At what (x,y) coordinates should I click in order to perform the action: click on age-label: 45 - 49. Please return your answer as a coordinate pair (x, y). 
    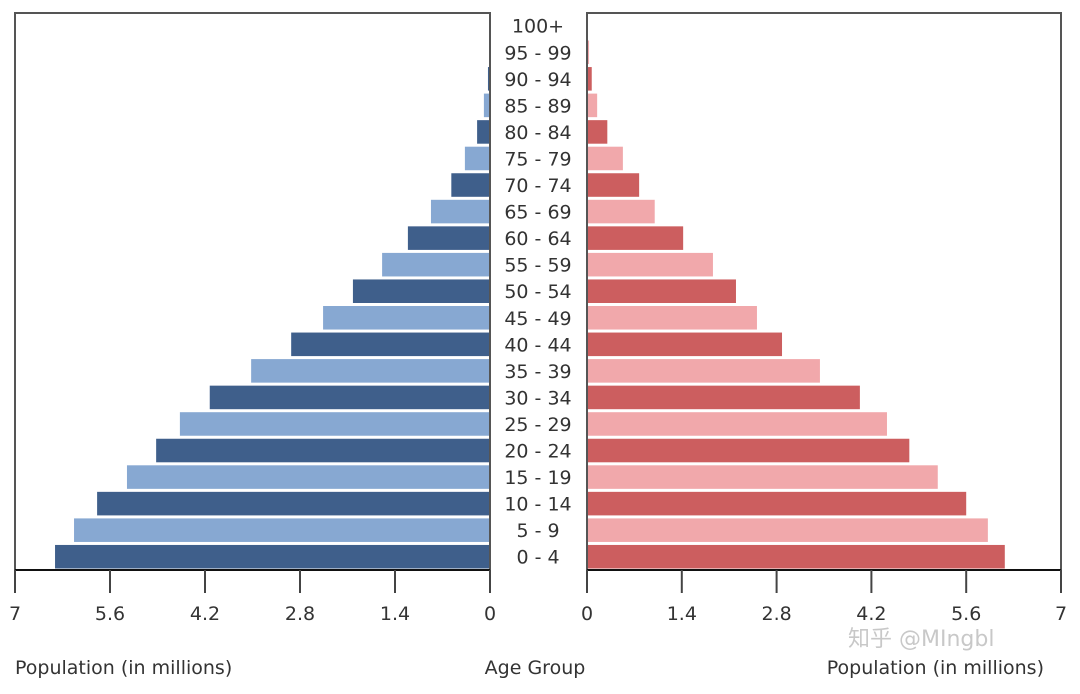
    Looking at the image, I should click on (537, 319).